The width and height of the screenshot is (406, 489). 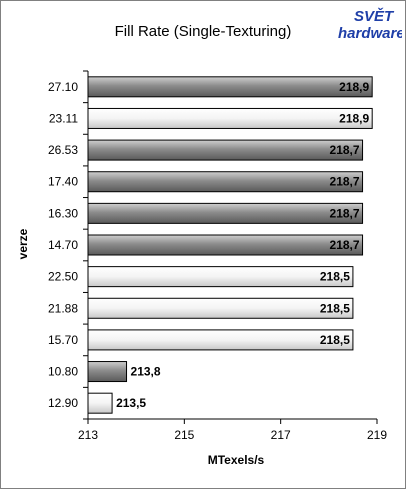 I want to click on y-tick-label: 27.10, so click(x=63, y=87).